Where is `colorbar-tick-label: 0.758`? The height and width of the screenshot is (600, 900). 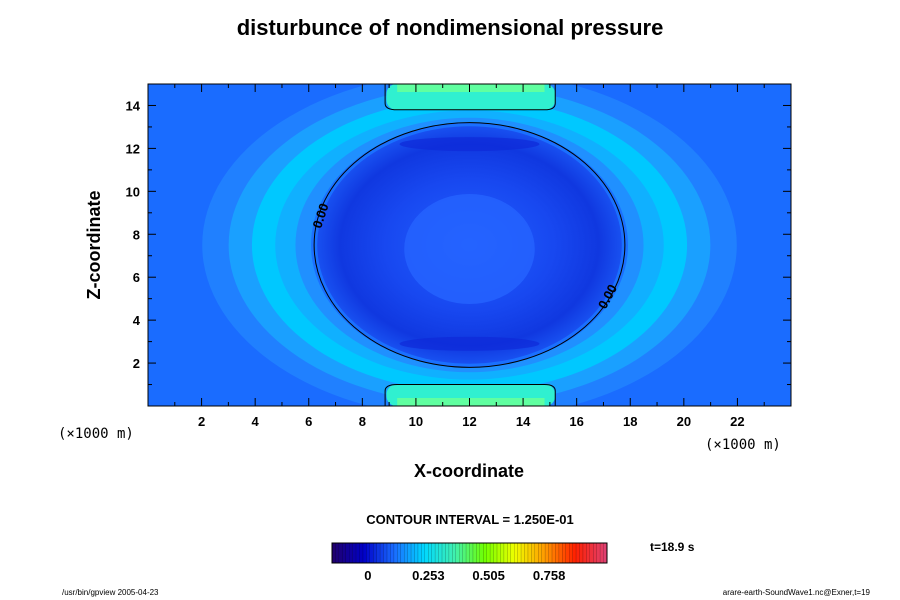 colorbar-tick-label: 0.758 is located at coordinates (549, 575).